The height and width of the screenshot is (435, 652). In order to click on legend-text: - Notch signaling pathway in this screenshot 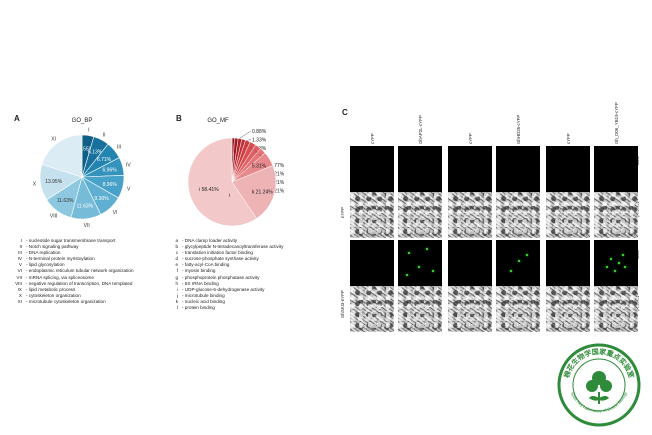, I will do `click(52, 247)`.